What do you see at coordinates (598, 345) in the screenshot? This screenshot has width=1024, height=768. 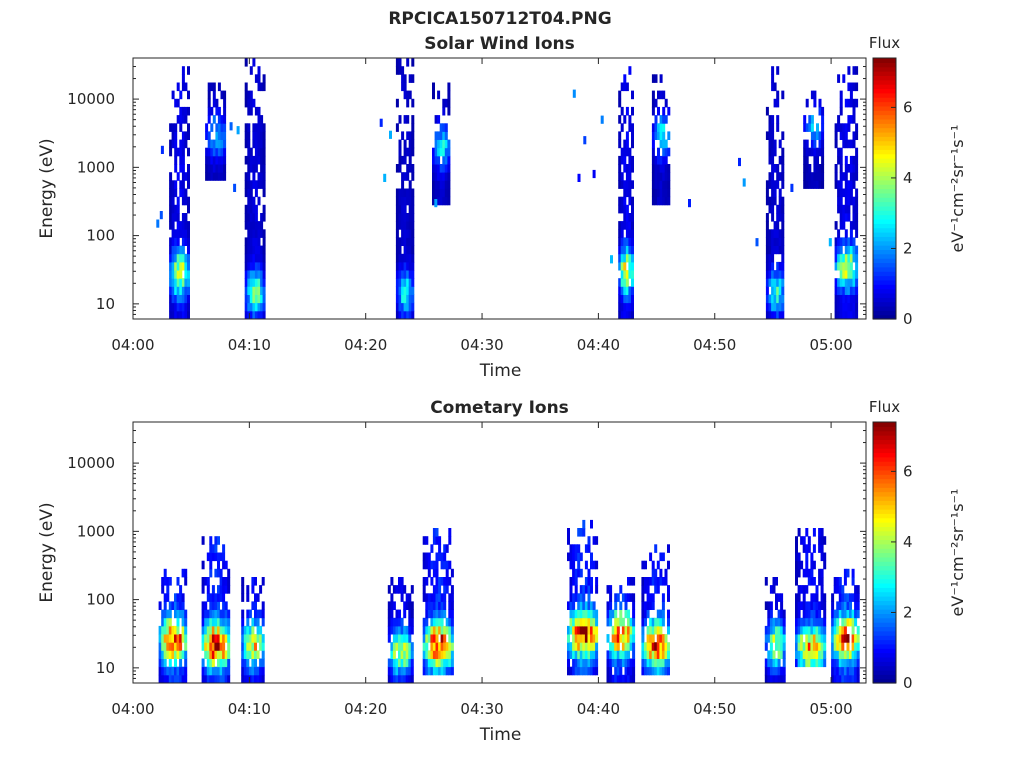 I see `x-tick-label: 04:40` at bounding box center [598, 345].